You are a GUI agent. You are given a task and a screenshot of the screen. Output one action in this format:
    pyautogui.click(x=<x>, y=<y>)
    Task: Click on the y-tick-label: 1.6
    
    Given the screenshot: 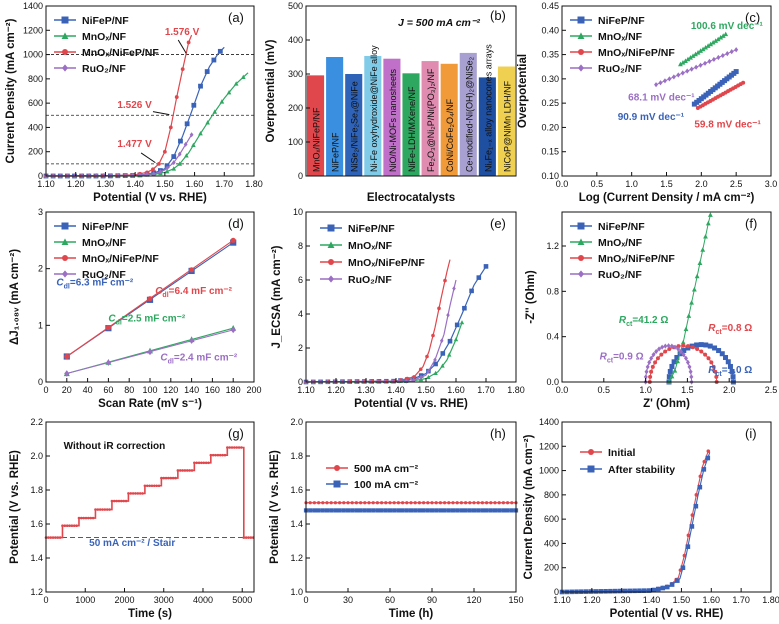 What is the action you would take?
    pyautogui.click(x=36, y=524)
    